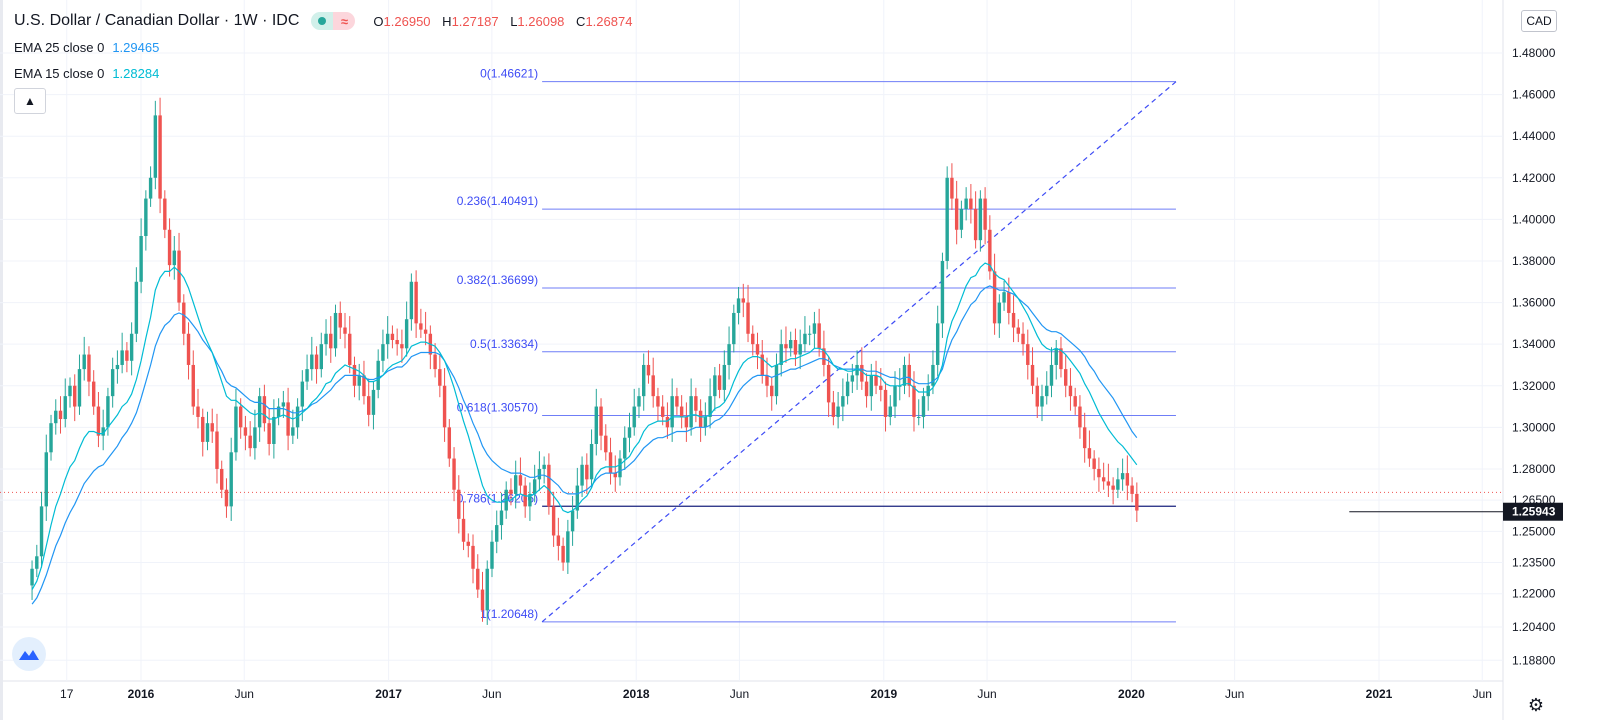 The image size is (1600, 720). I want to click on time-tick-label: 2016, so click(141, 694).